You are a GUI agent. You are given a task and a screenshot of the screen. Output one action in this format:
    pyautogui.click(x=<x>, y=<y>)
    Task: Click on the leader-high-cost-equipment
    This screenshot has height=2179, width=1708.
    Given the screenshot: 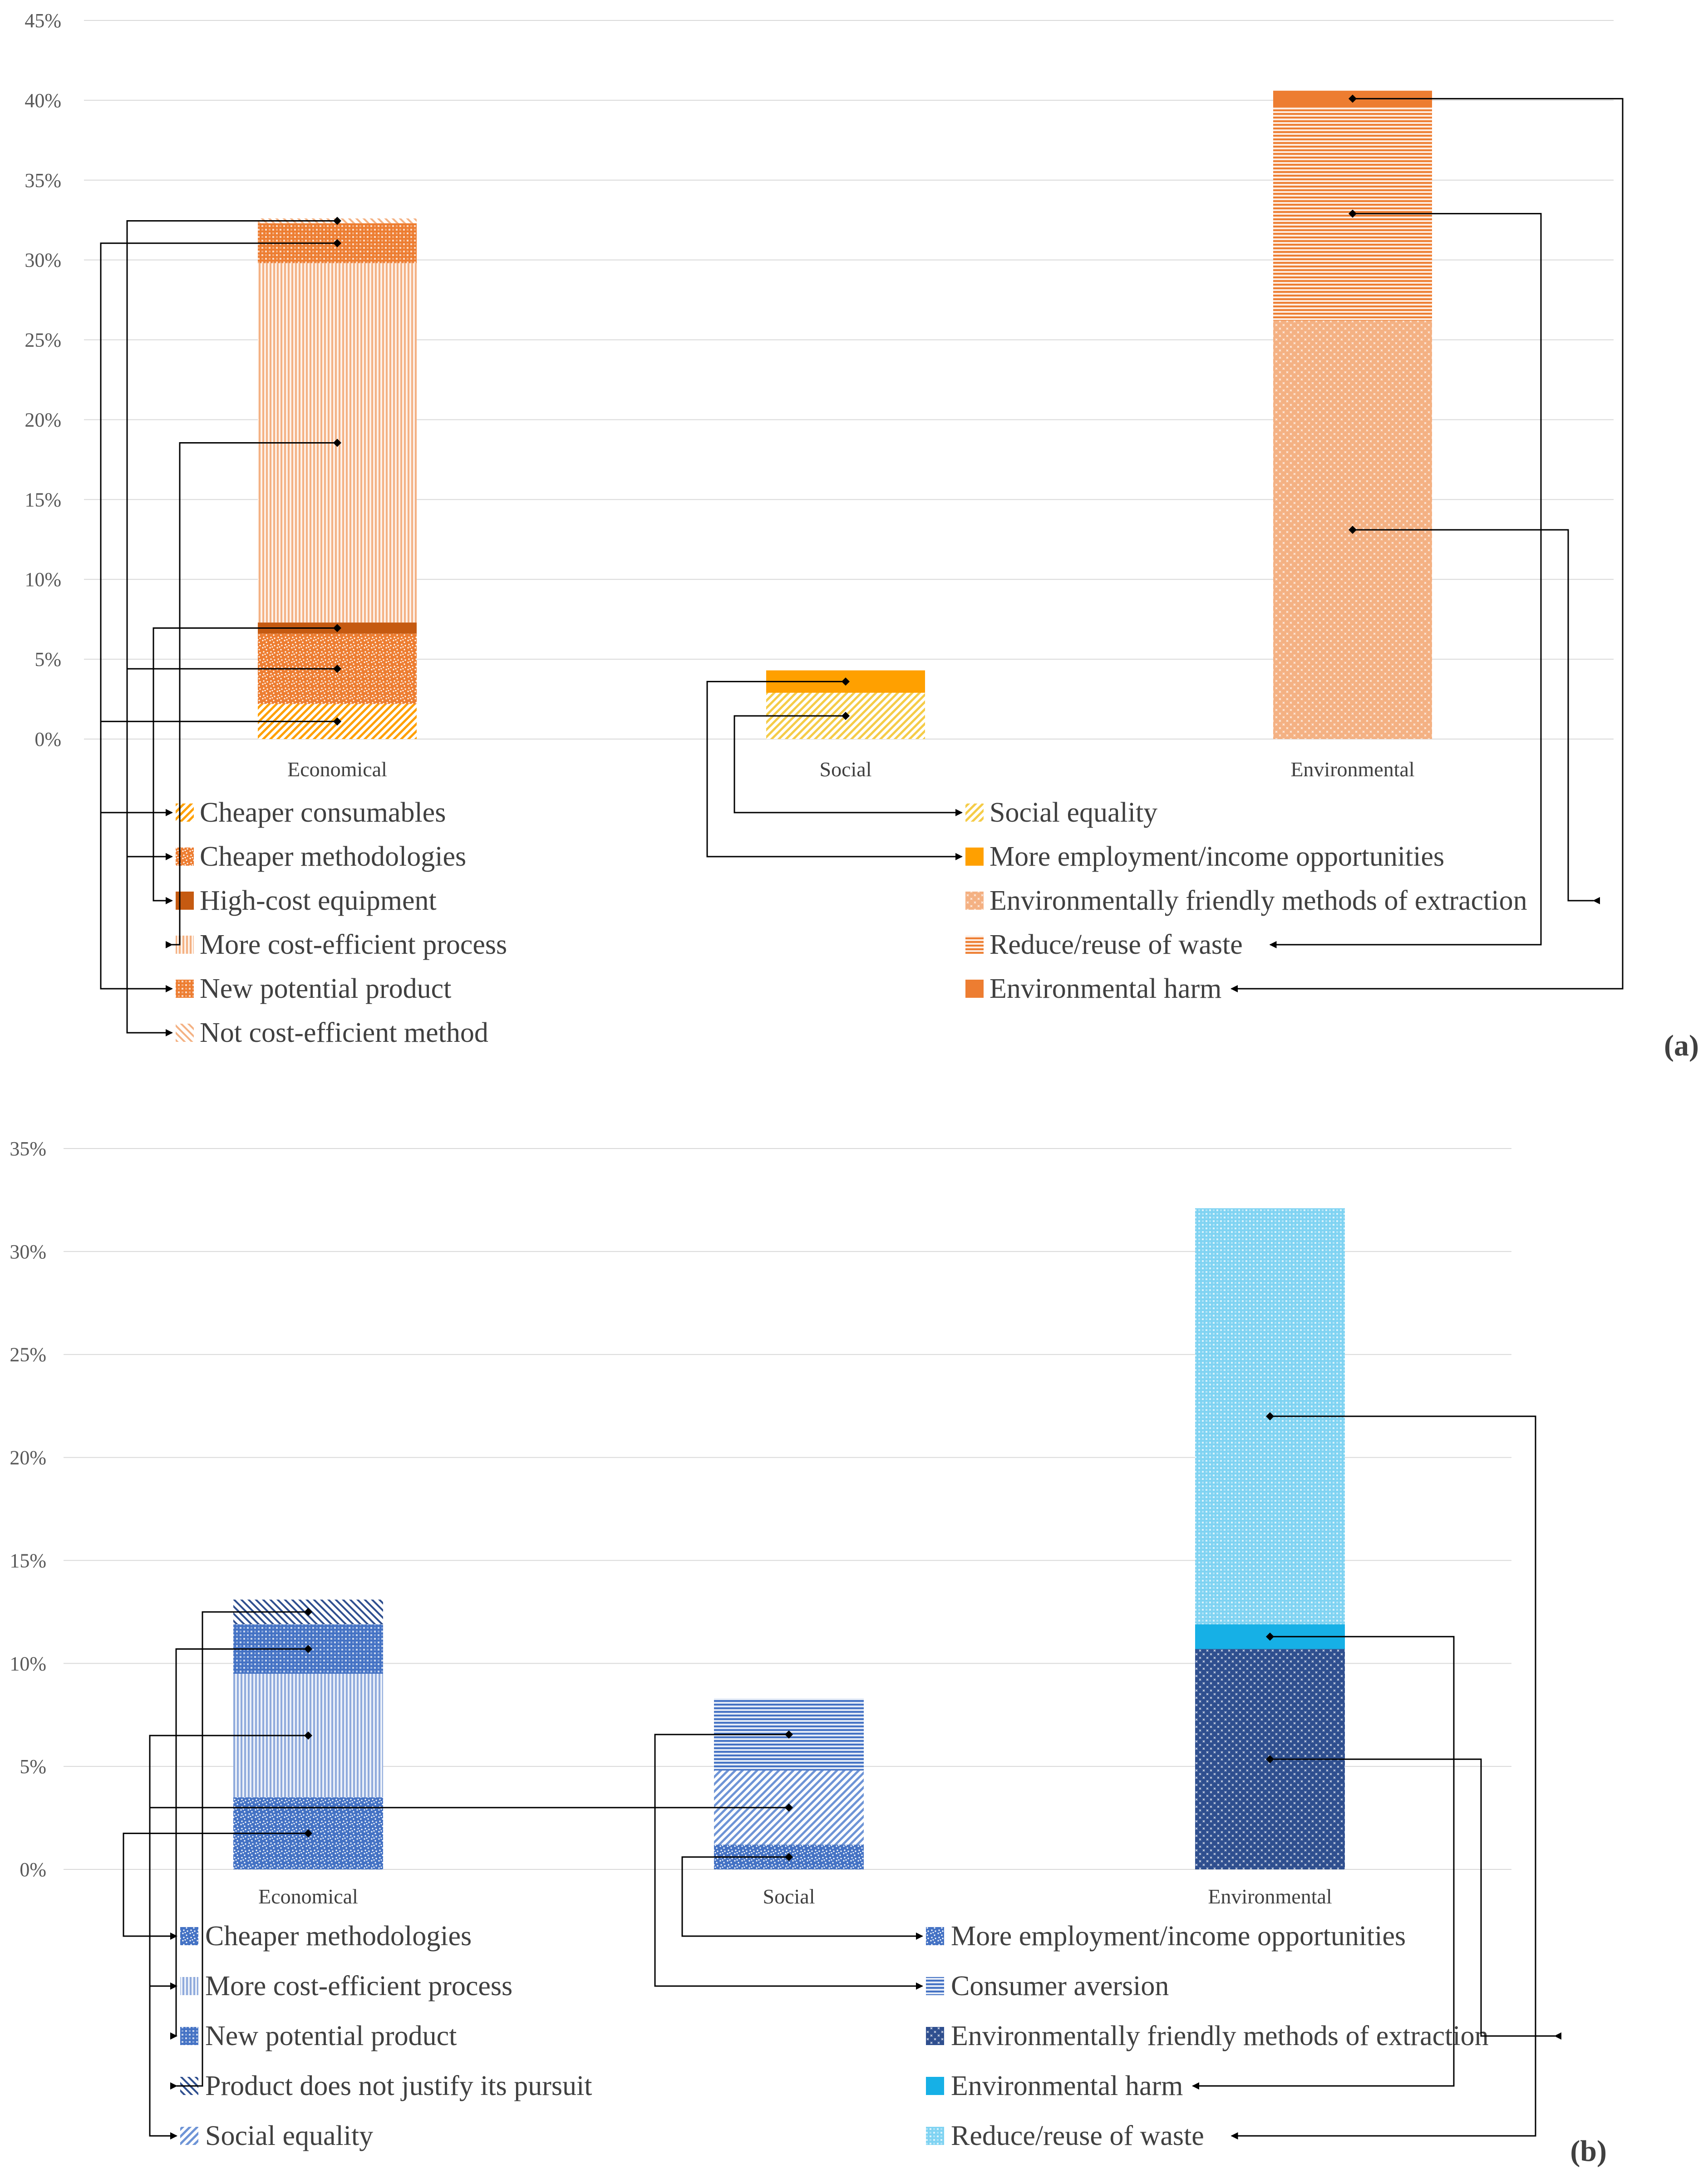 What is the action you would take?
    pyautogui.click(x=247, y=764)
    